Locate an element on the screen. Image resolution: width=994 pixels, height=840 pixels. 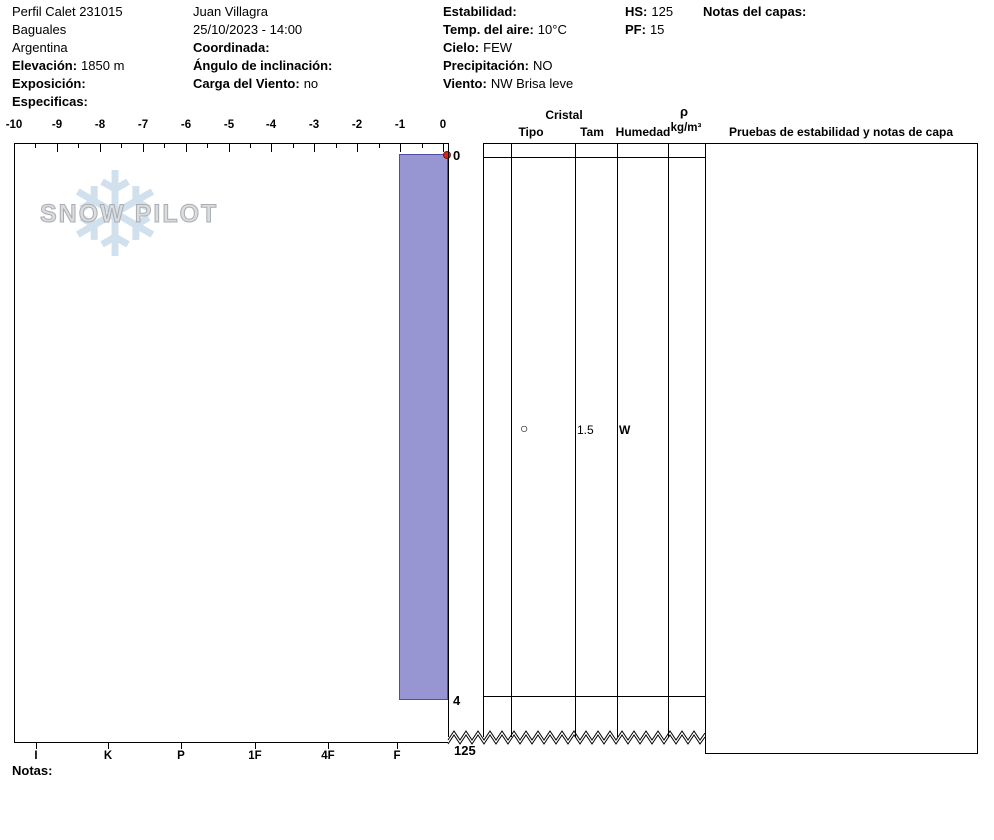
air-temp-row: Temp. del aire: 10°C is located at coordinates (505, 30).